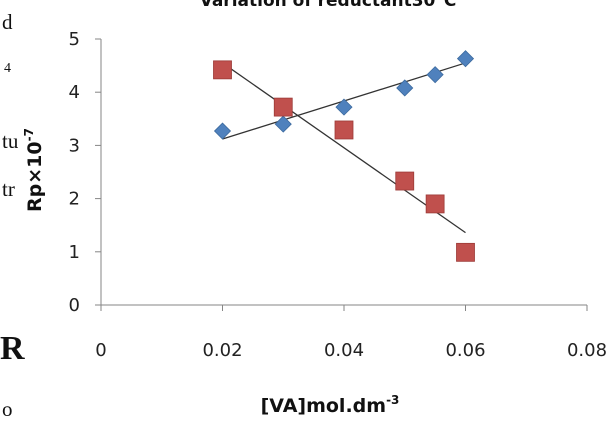 Image resolution: width=615 pixels, height=423 pixels. Describe the element at coordinates (587, 350) in the screenshot. I see `x-tick-label: 0.08` at that location.